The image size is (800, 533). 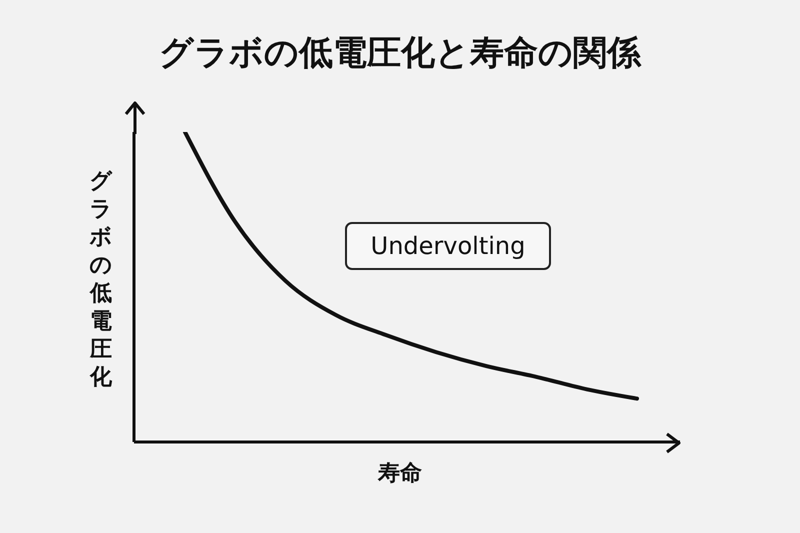 What do you see at coordinates (101, 280) in the screenshot?
I see `y-axis-title: グラボの低電圧化` at bounding box center [101, 280].